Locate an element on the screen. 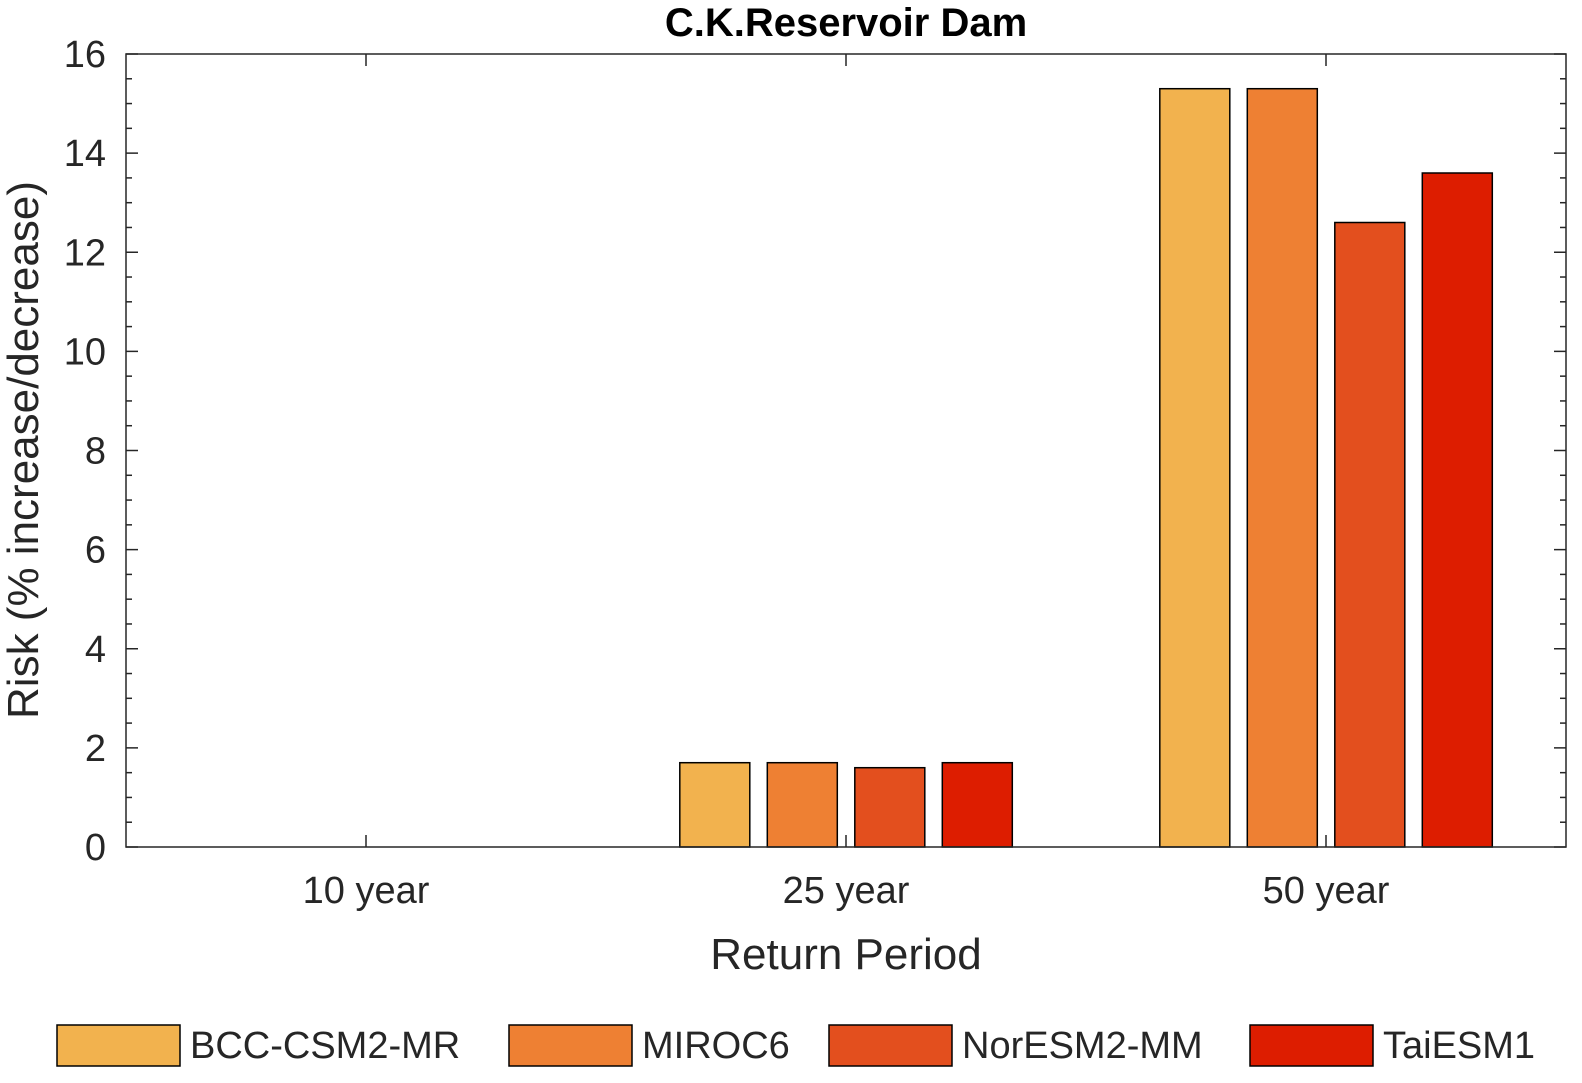 Image resolution: width=1582 pixels, height=1083 pixels. bar-bcc-csm2-mr-50-year is located at coordinates (1195, 467).